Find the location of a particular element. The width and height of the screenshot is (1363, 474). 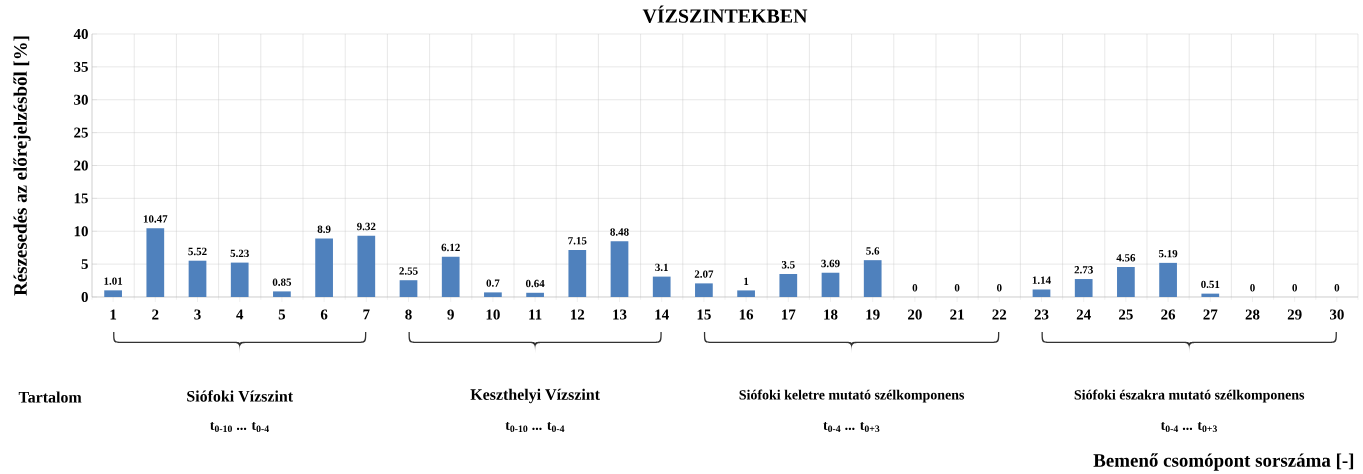

y-tick-label: 20 is located at coordinates (81, 165).